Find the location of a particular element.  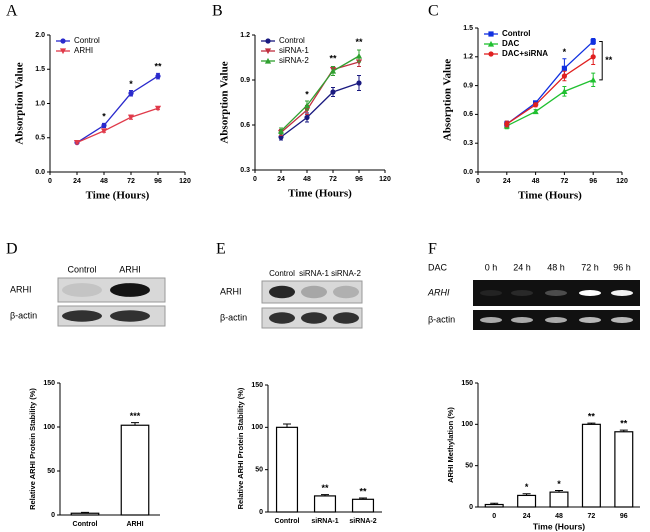

y-tick-label: 1.5 is located at coordinates (40, 69).